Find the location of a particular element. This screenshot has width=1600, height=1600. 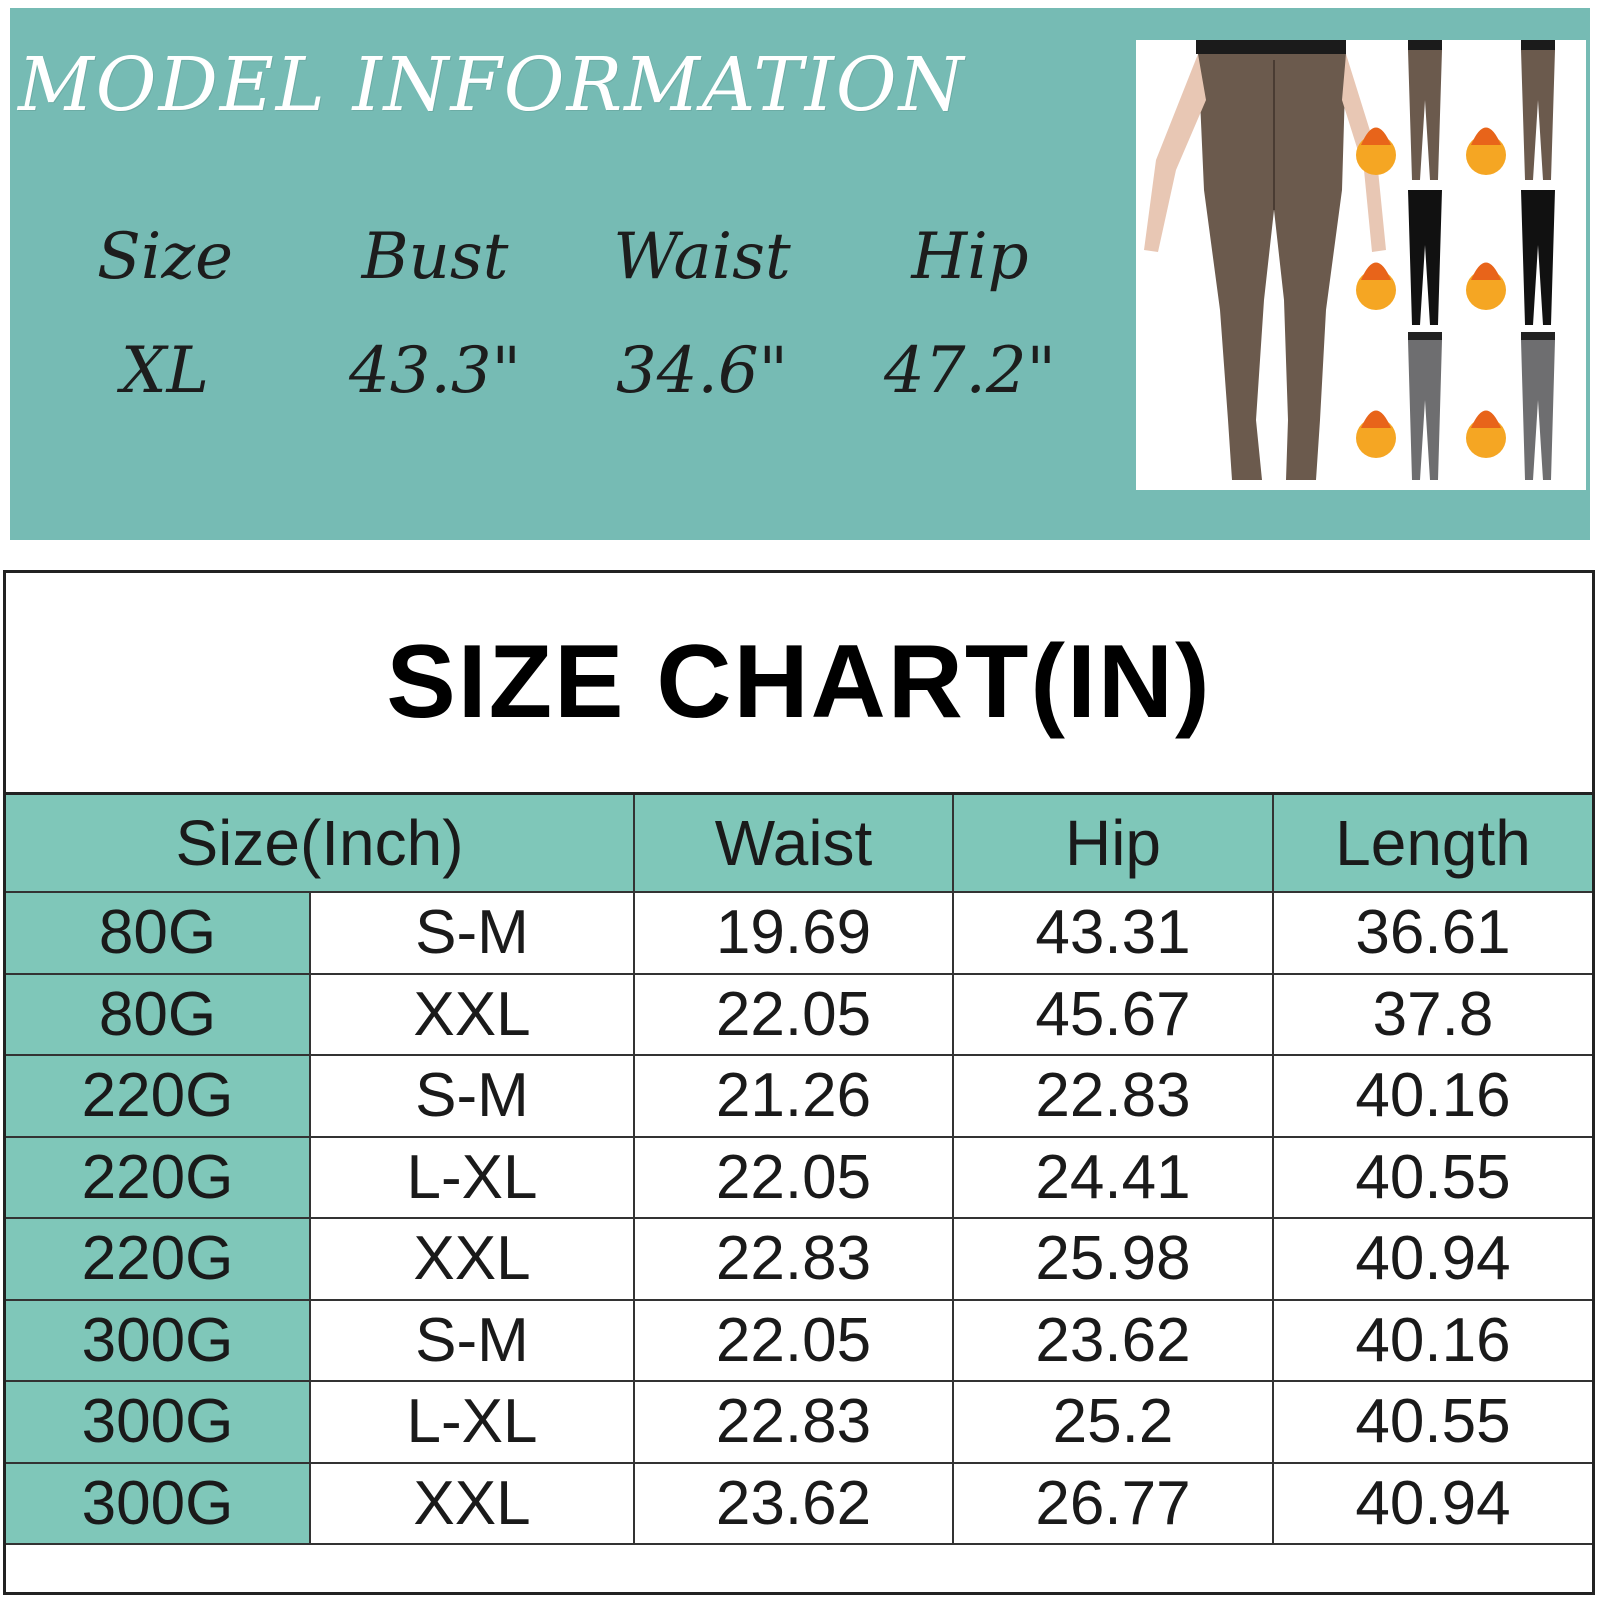

header-waist: Waist is located at coordinates (794, 844).